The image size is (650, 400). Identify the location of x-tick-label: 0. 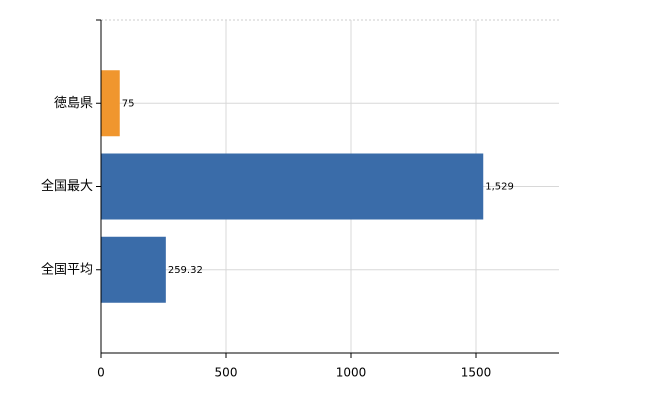
(101, 373).